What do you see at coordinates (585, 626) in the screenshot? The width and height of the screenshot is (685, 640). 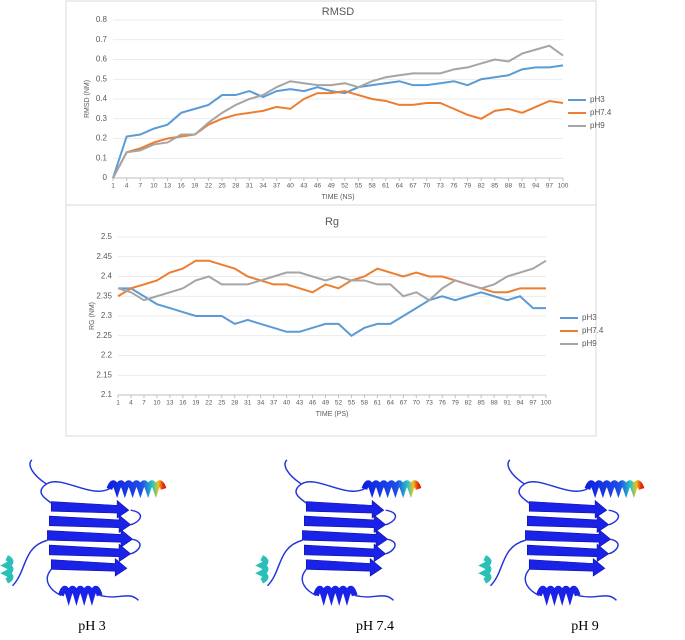 I see `panel-label: pH 9` at bounding box center [585, 626].